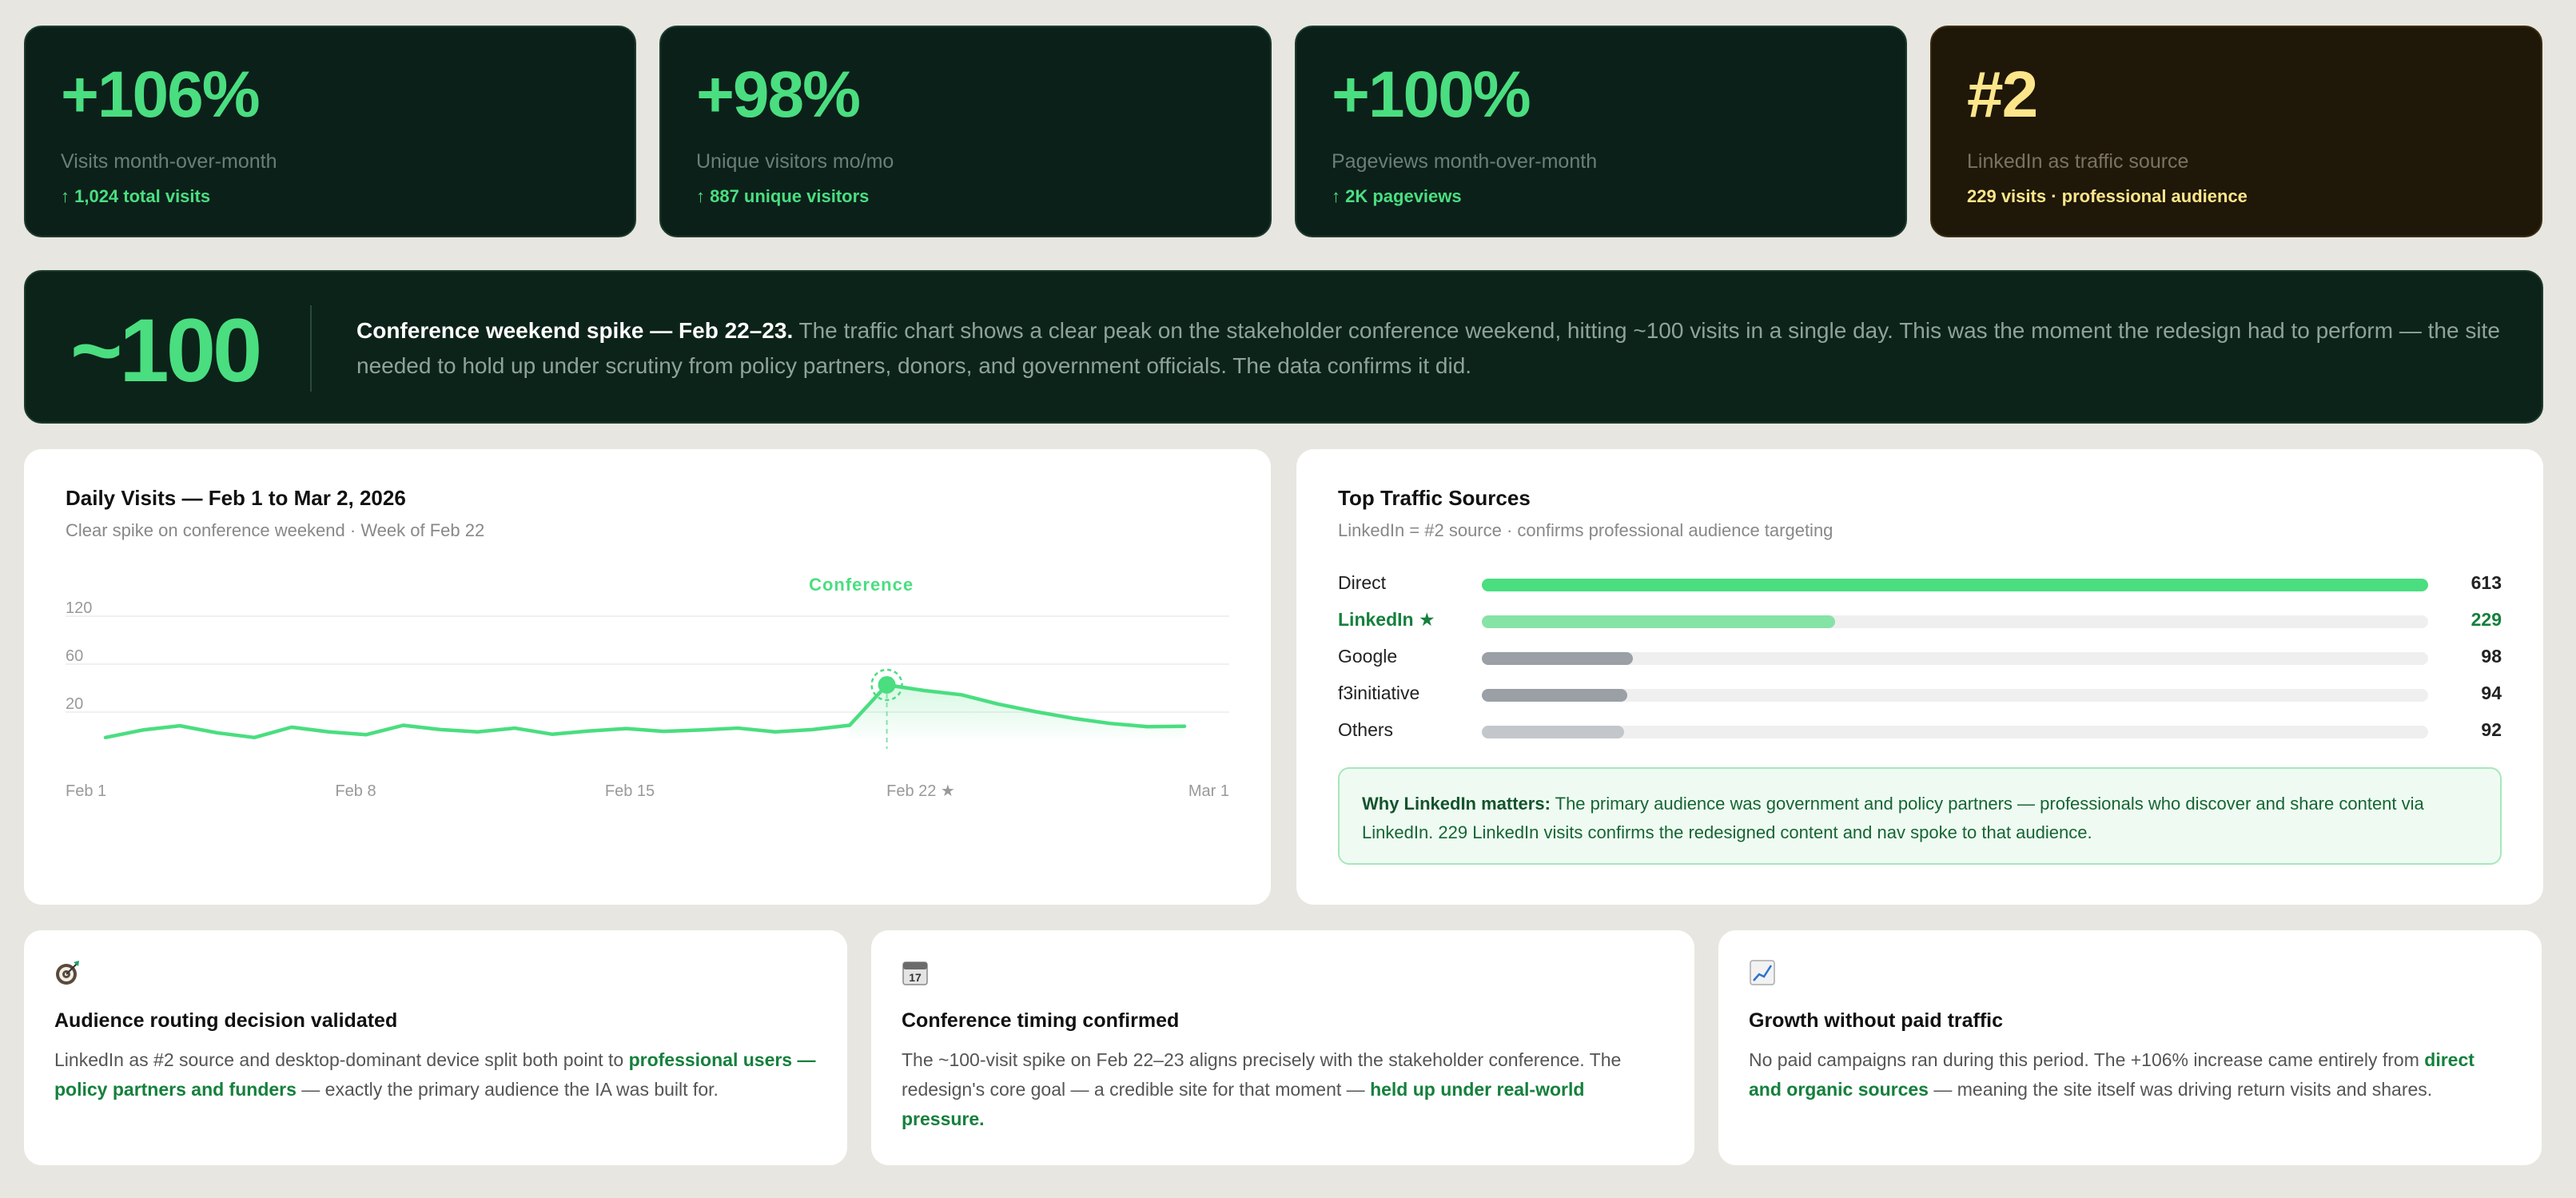 The image size is (2576, 1198). What do you see at coordinates (1362, 583) in the screenshot?
I see `source-name: Direct` at bounding box center [1362, 583].